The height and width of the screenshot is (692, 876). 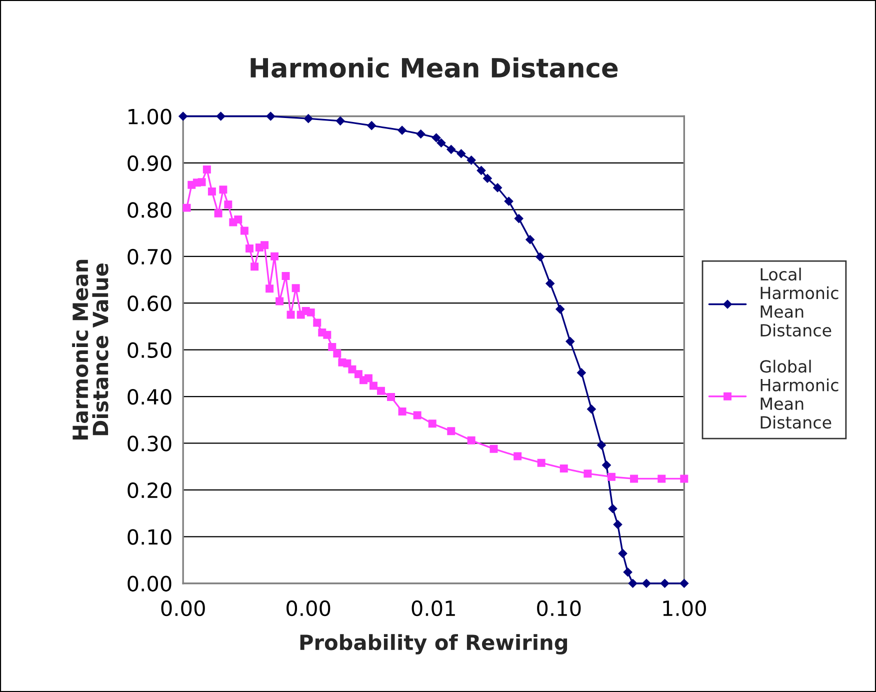 What do you see at coordinates (684, 608) in the screenshot?
I see `x-tick-label: 1.00` at bounding box center [684, 608].